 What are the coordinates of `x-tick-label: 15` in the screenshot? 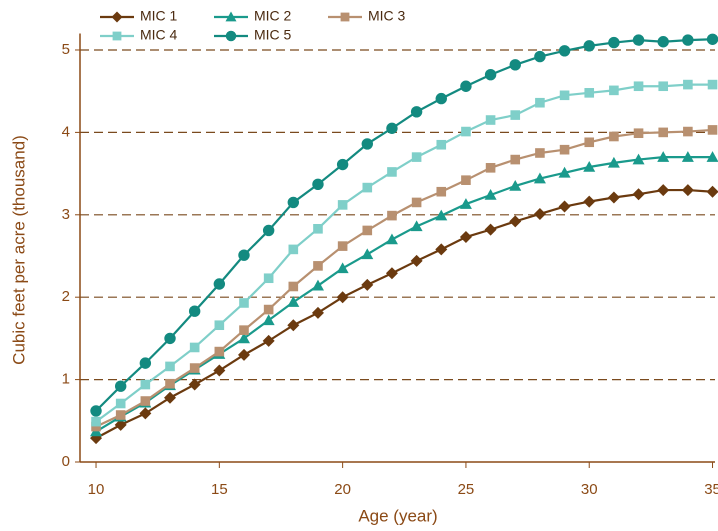 It's located at (219, 489).